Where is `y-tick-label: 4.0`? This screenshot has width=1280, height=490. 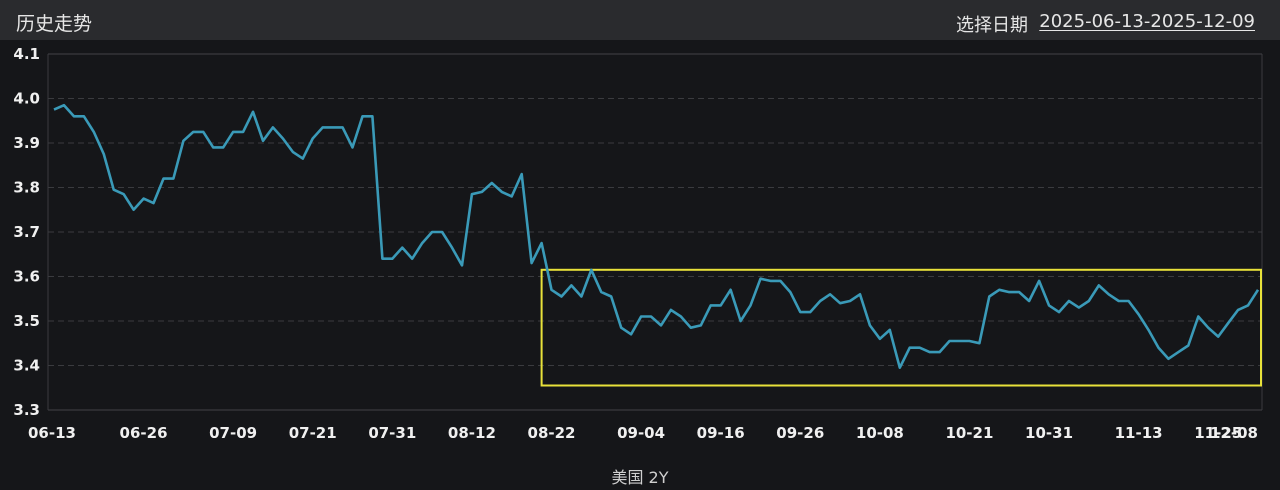 y-tick-label: 4.0 is located at coordinates (26, 99).